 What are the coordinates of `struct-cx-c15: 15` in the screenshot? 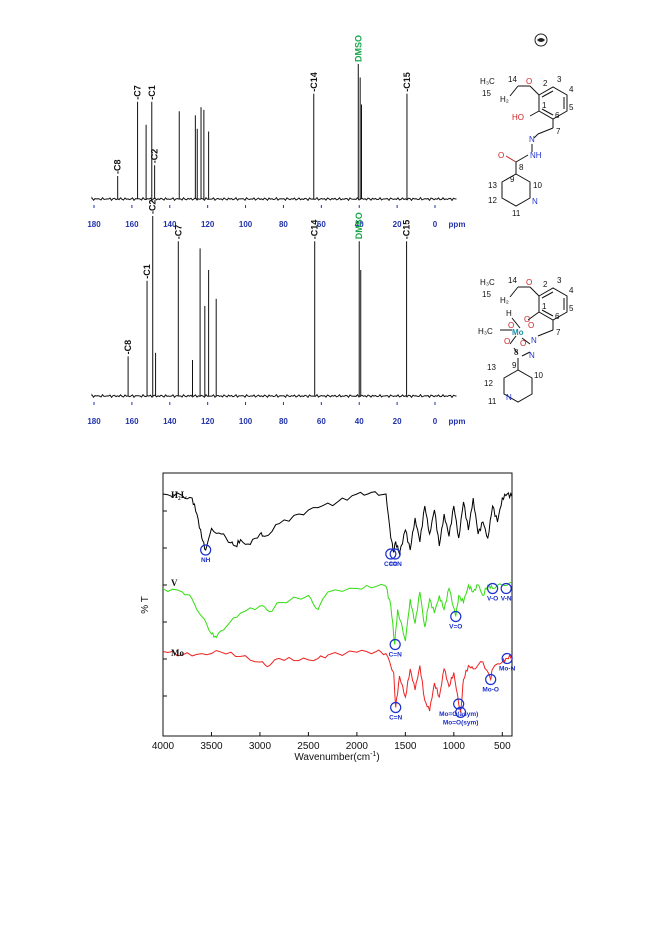 It's located at (486, 294).